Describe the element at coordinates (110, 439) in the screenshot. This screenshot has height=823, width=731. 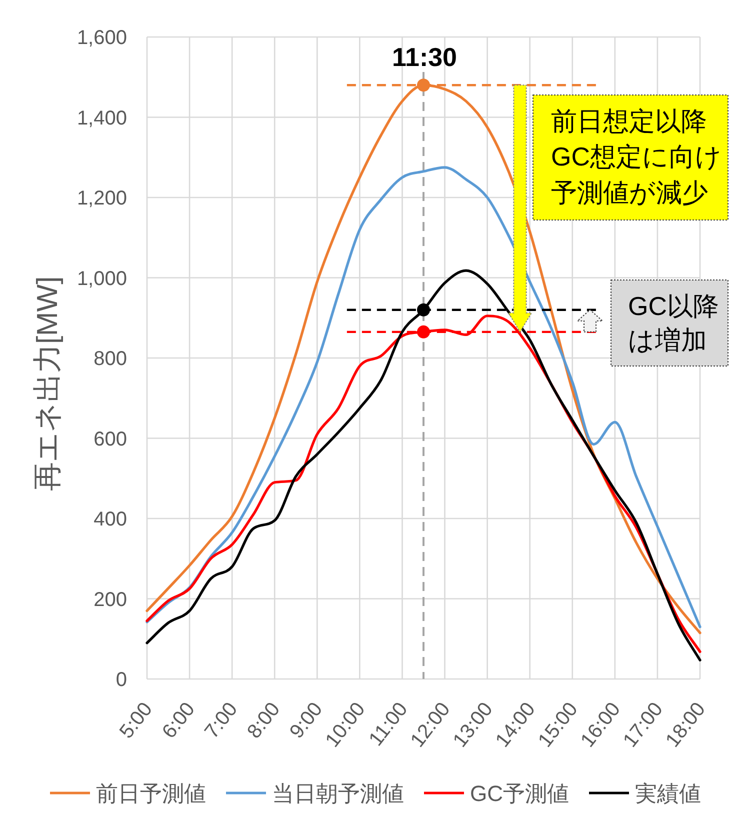
I see `y-tick-label: 600` at that location.